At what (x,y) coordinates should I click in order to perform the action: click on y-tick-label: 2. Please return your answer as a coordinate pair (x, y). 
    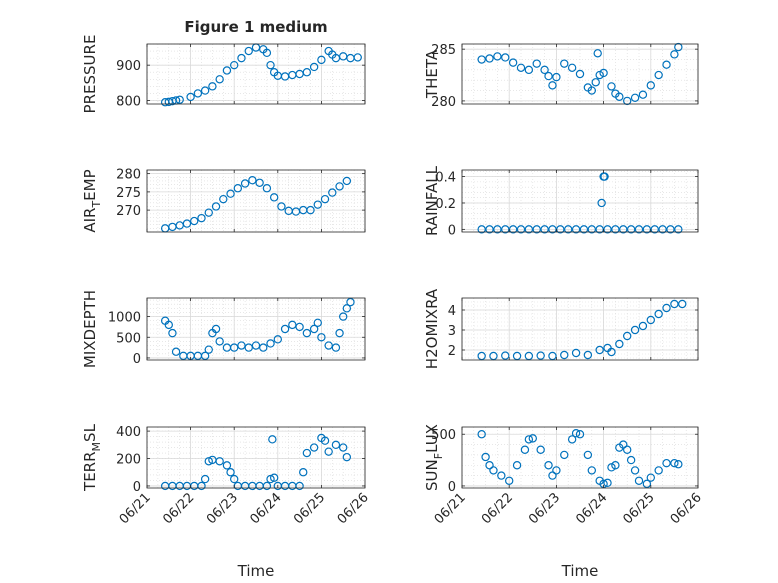
    Looking at the image, I should click on (452, 351).